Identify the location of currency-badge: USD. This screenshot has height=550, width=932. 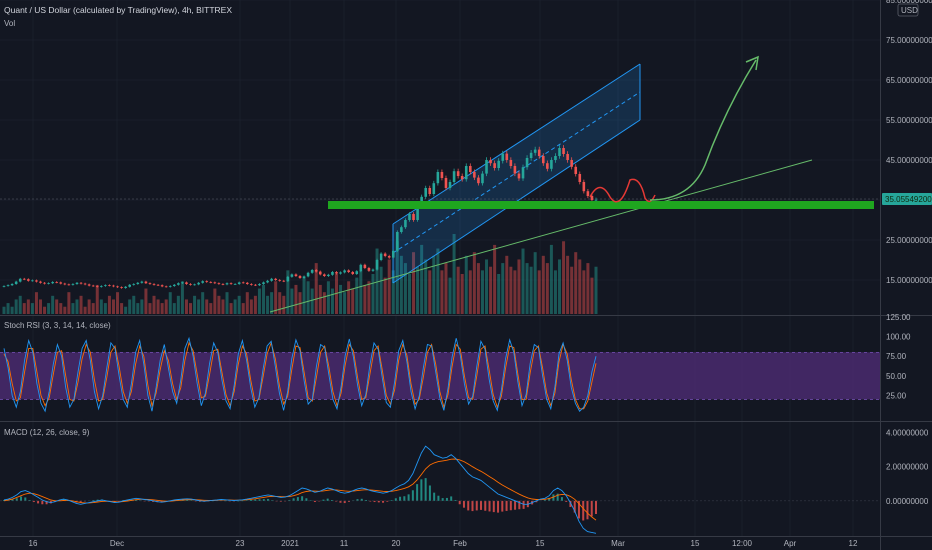
(908, 10).